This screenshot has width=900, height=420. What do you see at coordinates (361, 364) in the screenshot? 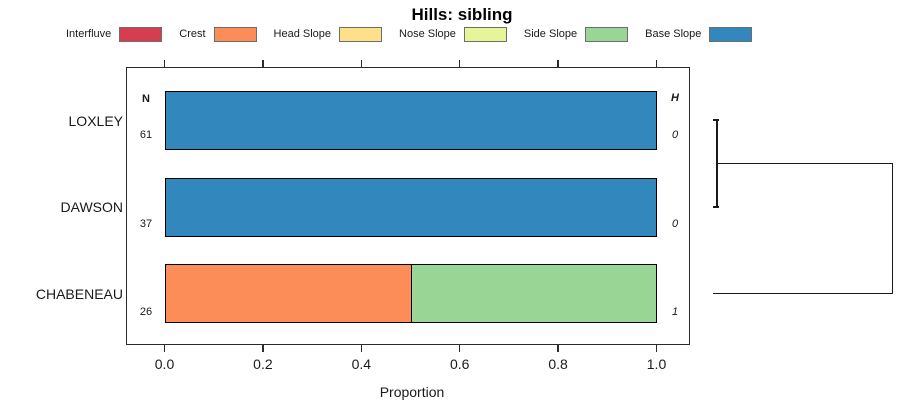
I see `x-tick-label: 0.4` at bounding box center [361, 364].